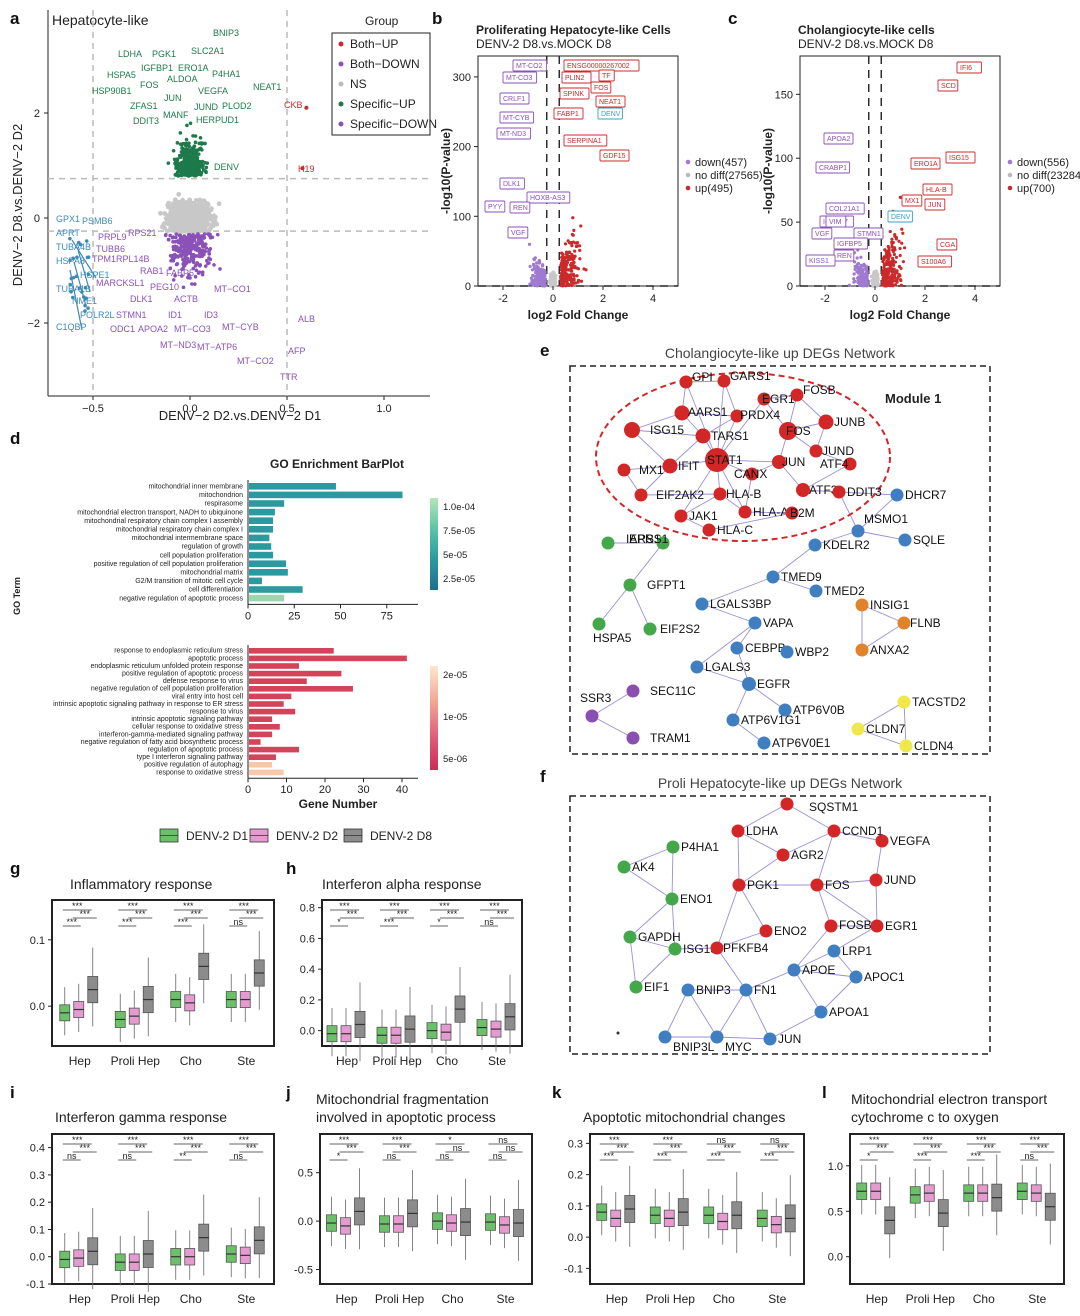 The height and width of the screenshot is (1316, 1080). Describe the element at coordinates (822, 234) in the screenshot. I see `gene-label: VGF` at that location.